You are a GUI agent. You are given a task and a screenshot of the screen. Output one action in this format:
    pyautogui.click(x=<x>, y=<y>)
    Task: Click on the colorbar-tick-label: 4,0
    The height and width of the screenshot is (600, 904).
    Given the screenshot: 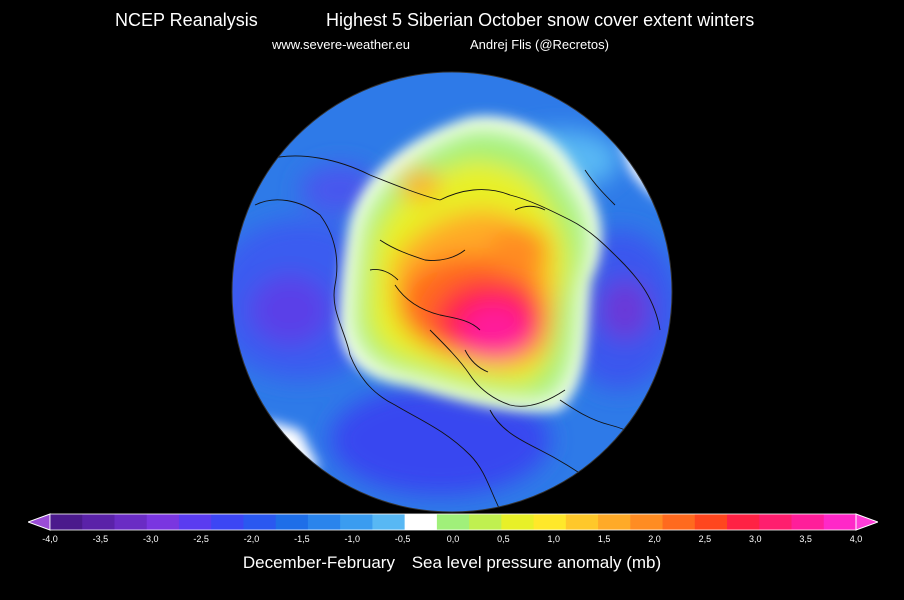 What is the action you would take?
    pyautogui.click(x=856, y=539)
    